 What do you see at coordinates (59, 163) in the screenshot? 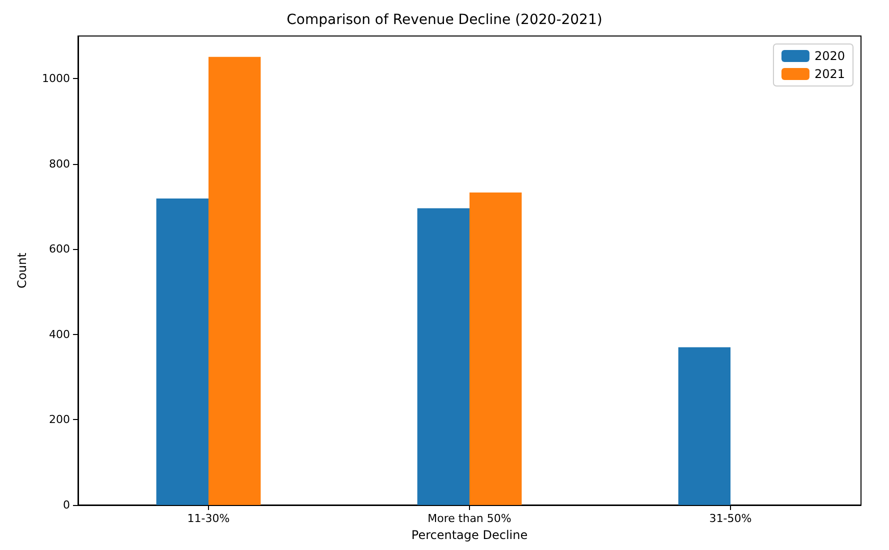
I see `y-tick-label: 800` at bounding box center [59, 163].